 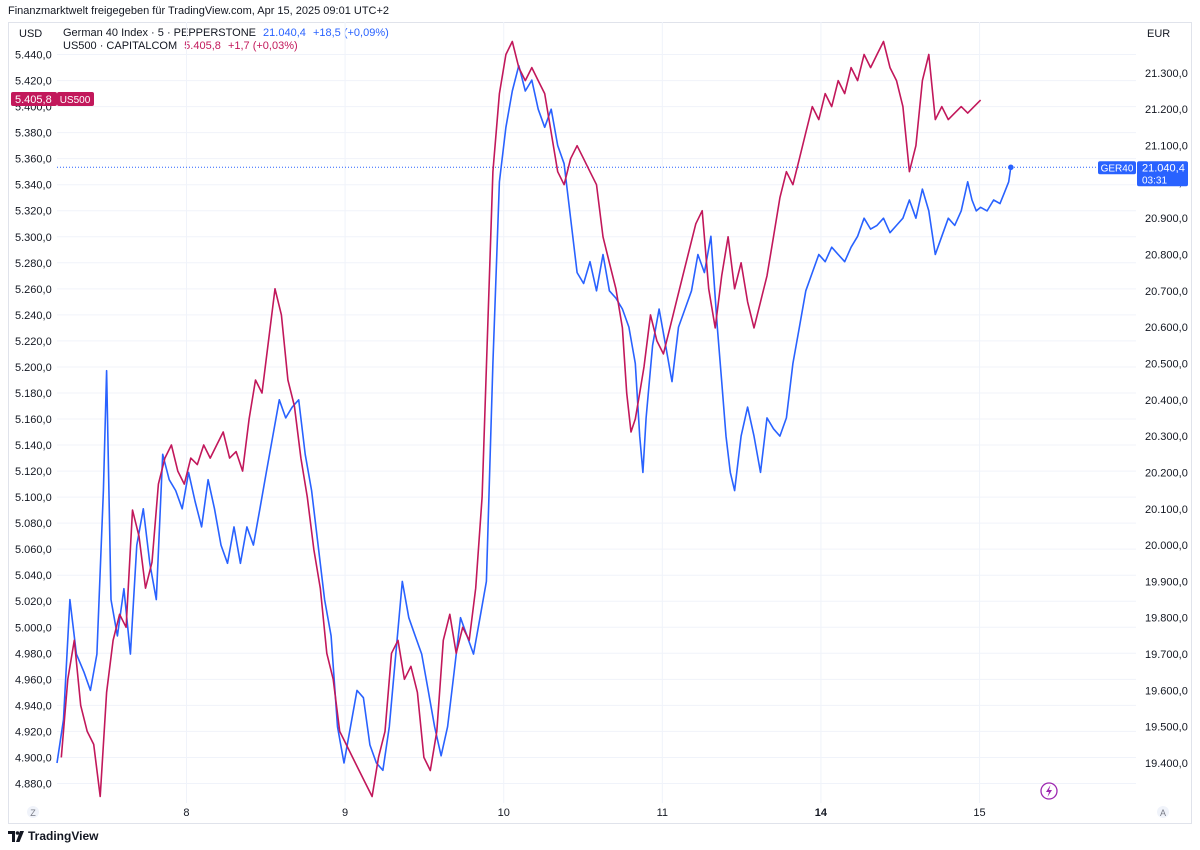 I want to click on right-tick-label: 20.200,0, so click(x=1166, y=473).